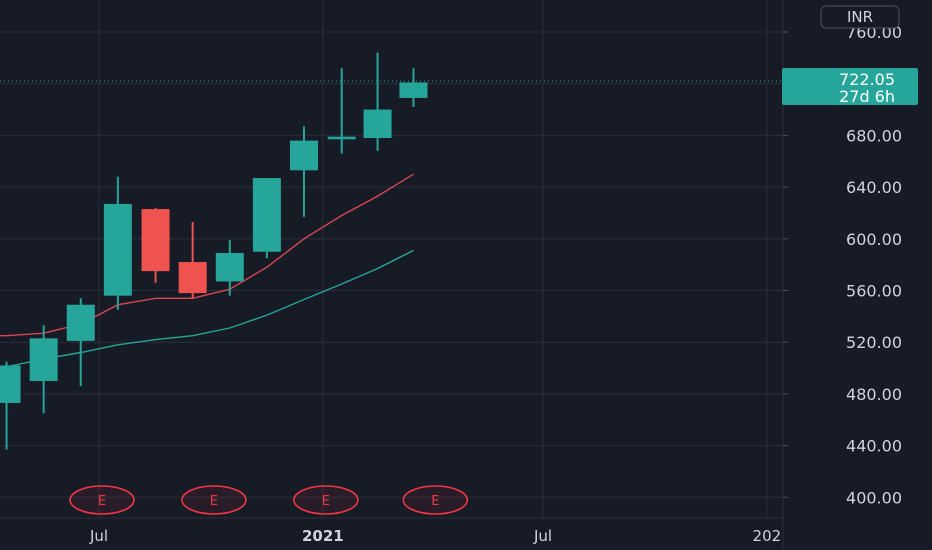  Describe the element at coordinates (874, 291) in the screenshot. I see `y-tick-label: 560.00` at that location.